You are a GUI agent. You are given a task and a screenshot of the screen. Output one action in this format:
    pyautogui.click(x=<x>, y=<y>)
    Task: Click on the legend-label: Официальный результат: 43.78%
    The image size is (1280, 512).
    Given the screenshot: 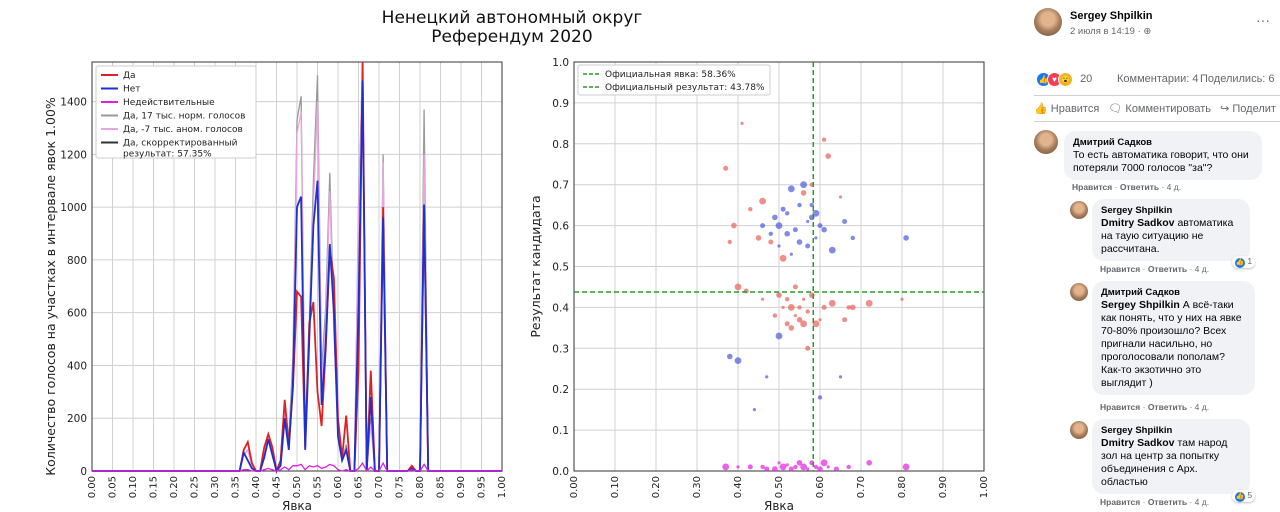 What is the action you would take?
    pyautogui.click(x=685, y=88)
    